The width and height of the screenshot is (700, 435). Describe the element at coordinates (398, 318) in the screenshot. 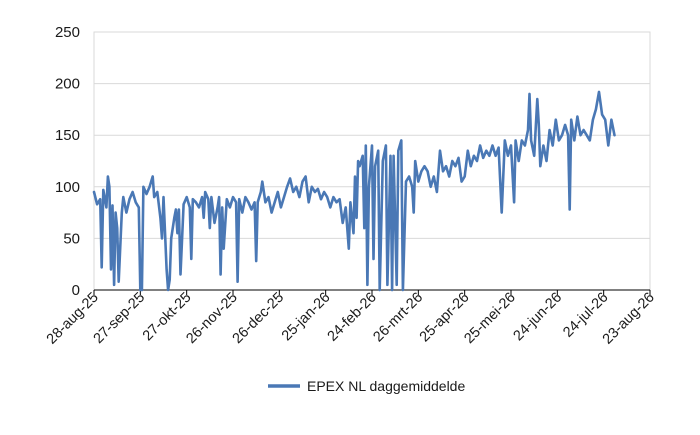

I see `x-tick-label: 26-mrt-26` at that location.